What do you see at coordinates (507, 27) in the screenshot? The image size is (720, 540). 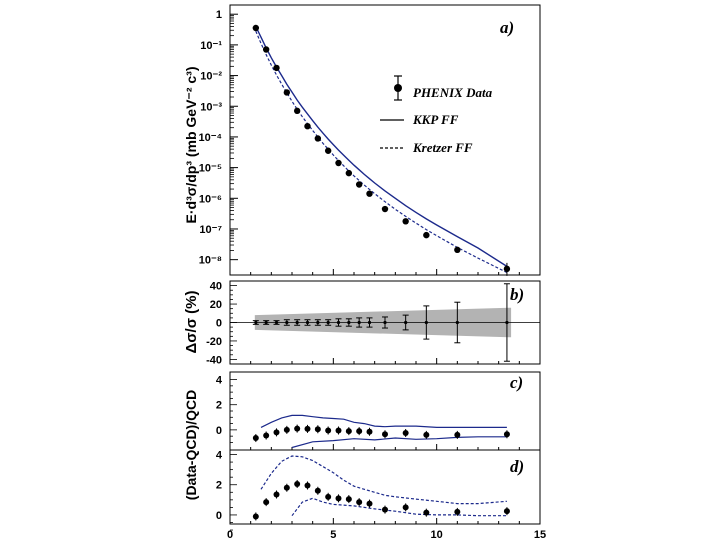 I see `panel-a-tag: a)` at bounding box center [507, 27].